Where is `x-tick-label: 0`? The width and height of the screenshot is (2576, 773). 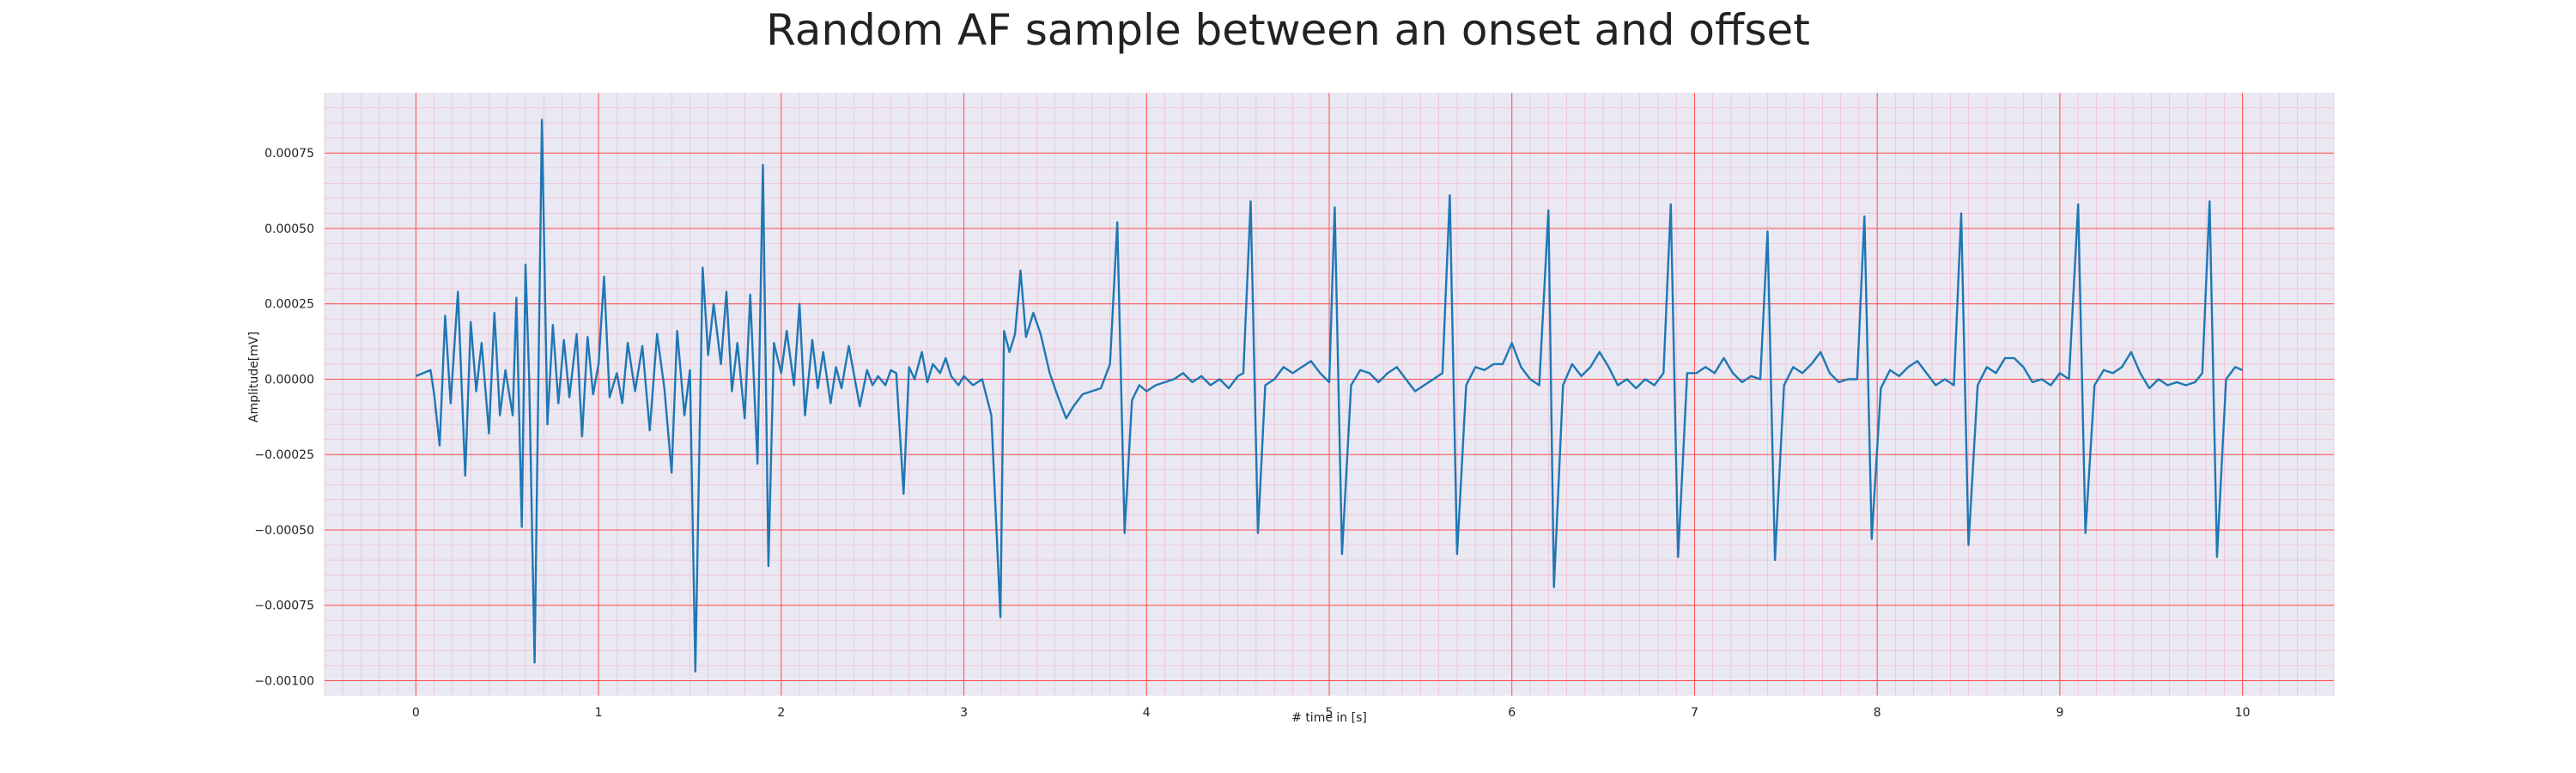
x-tick-label: 0 is located at coordinates (416, 713).